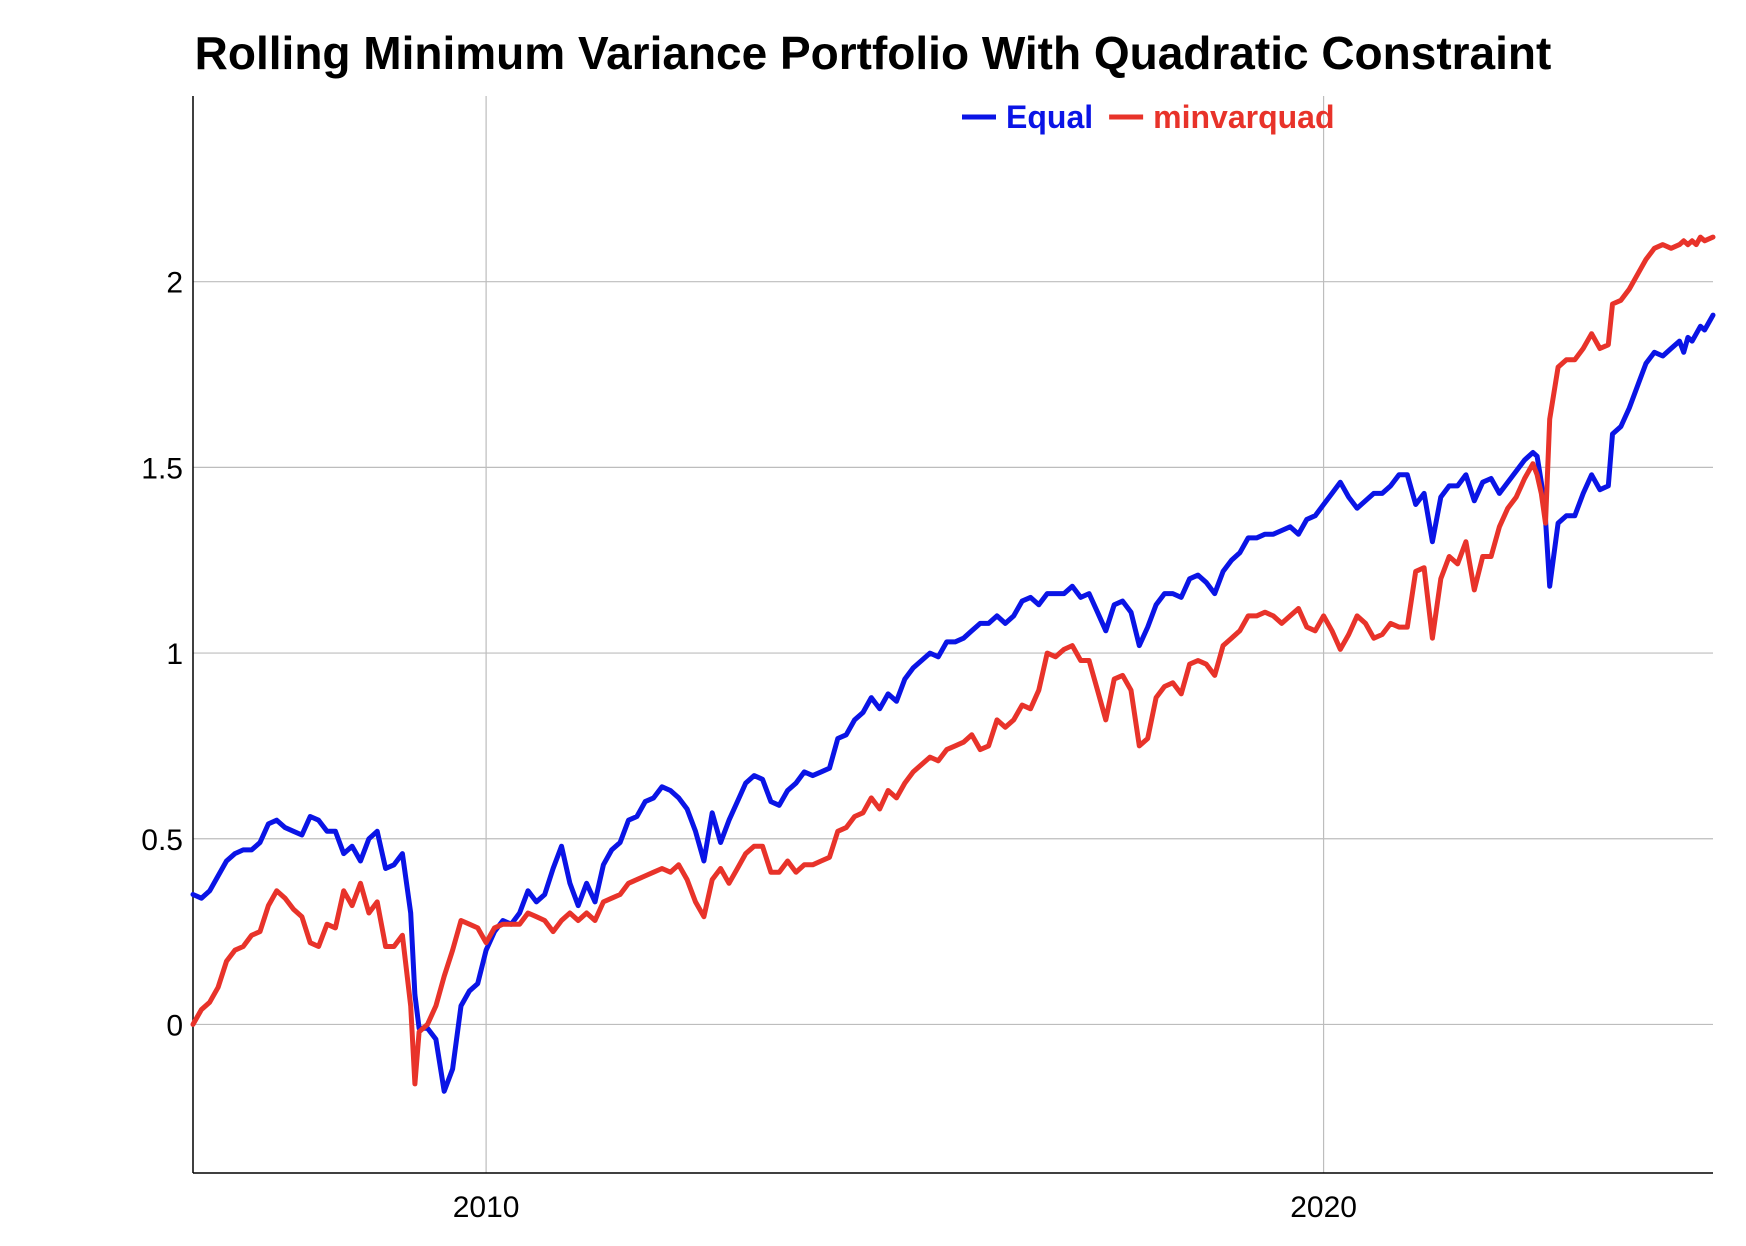  I want to click on y-tick-label: 1.5, so click(162, 468).